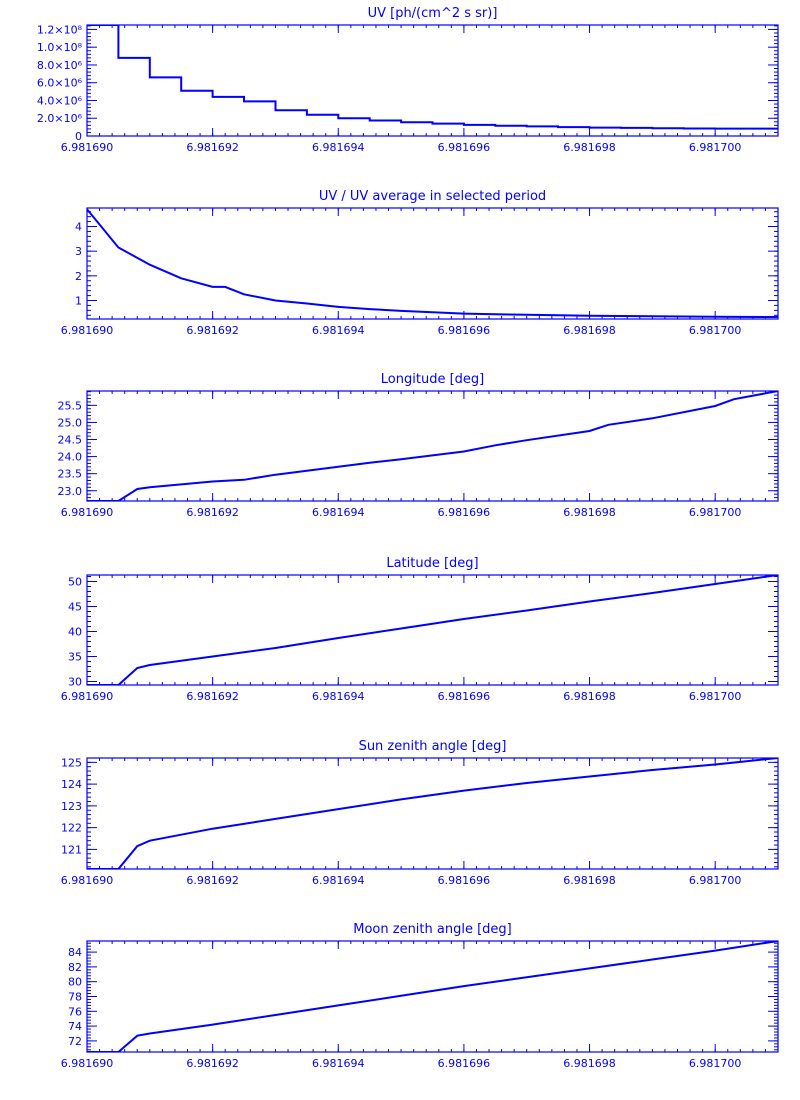 The image size is (800, 1100). I want to click on y-tick-label: 40, so click(75, 632).